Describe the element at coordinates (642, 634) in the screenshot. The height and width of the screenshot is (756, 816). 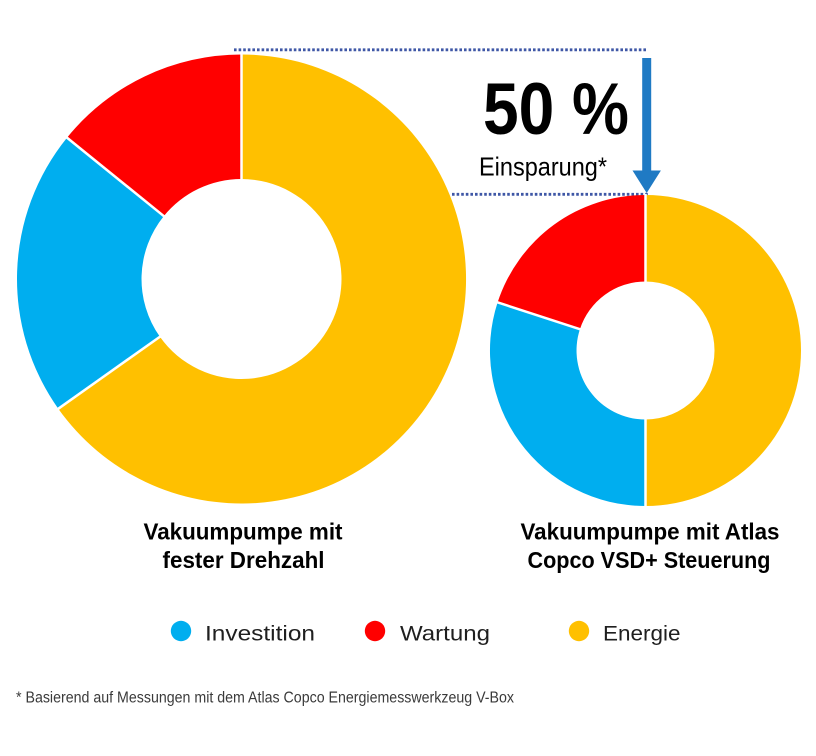
I see `svg-text: Energie` at that location.